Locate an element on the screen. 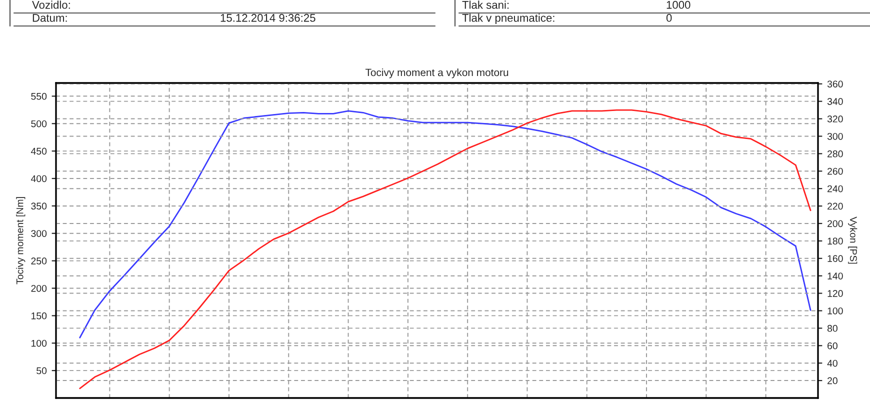 This screenshot has height=400, width=870. chart-title: Tocivy moment a vykon motoru is located at coordinates (436, 73).